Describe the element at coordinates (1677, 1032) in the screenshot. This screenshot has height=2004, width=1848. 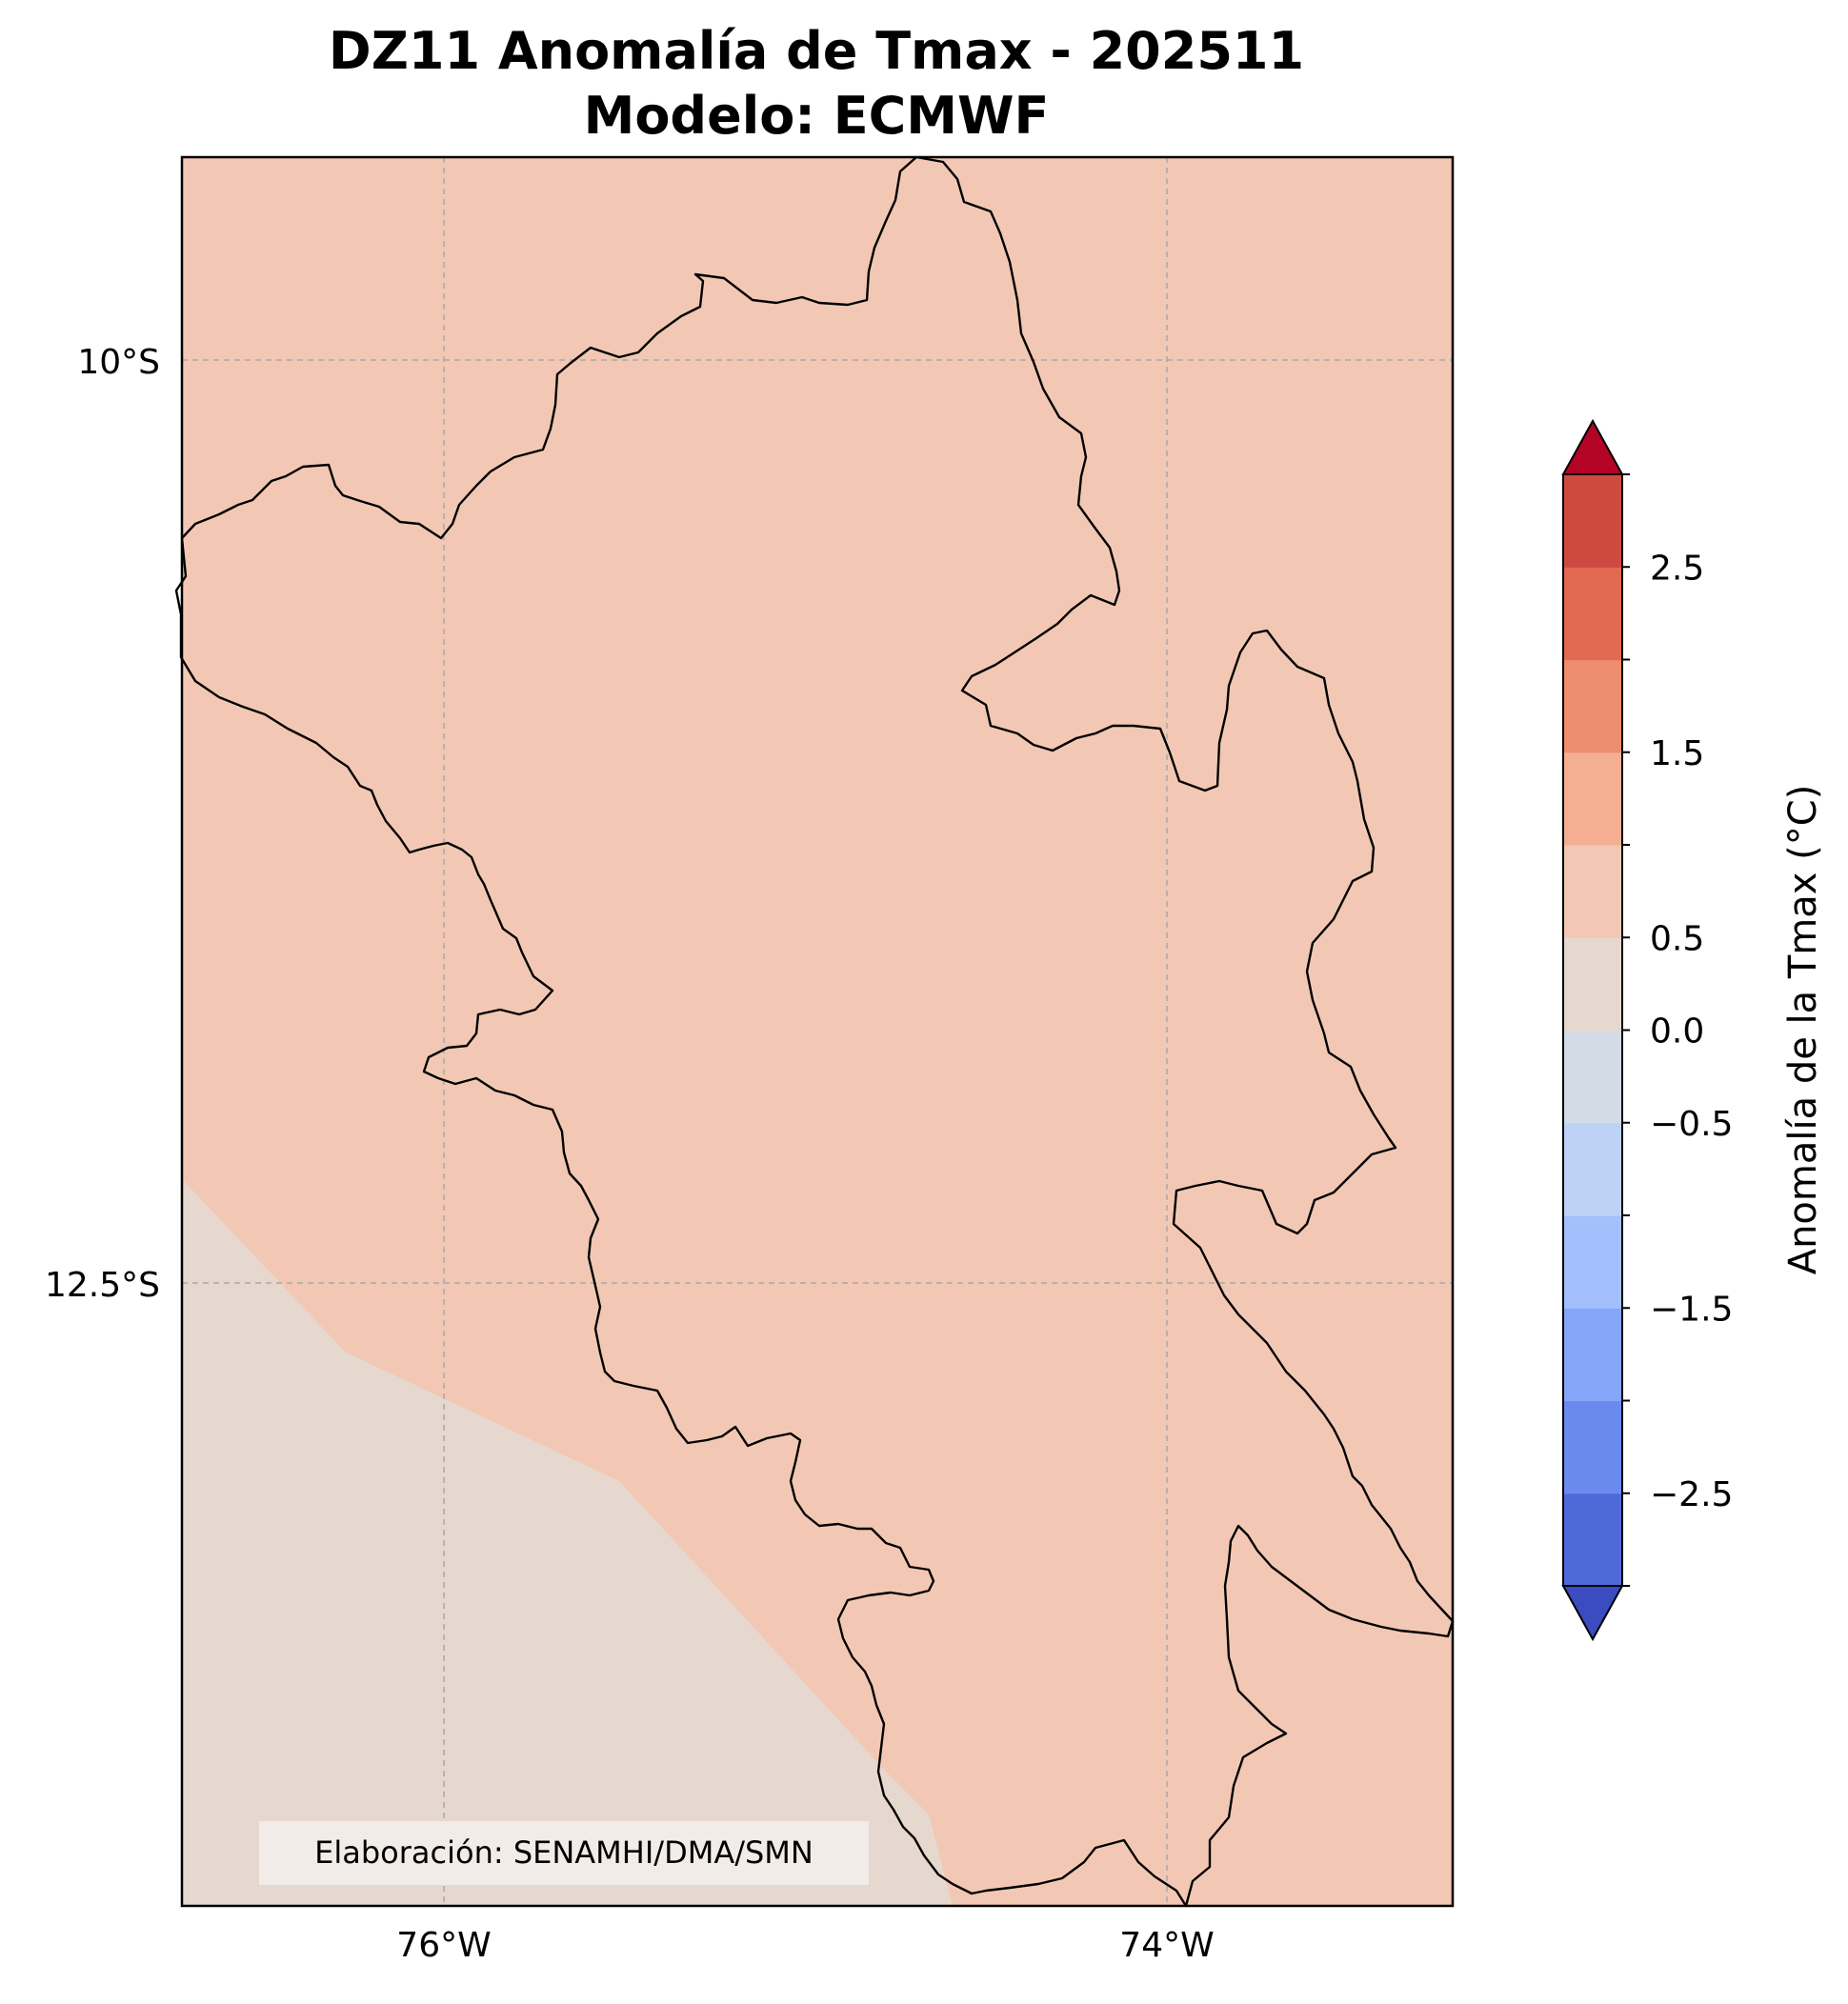
I see `colorbar-tick-label: 0.0` at that location.